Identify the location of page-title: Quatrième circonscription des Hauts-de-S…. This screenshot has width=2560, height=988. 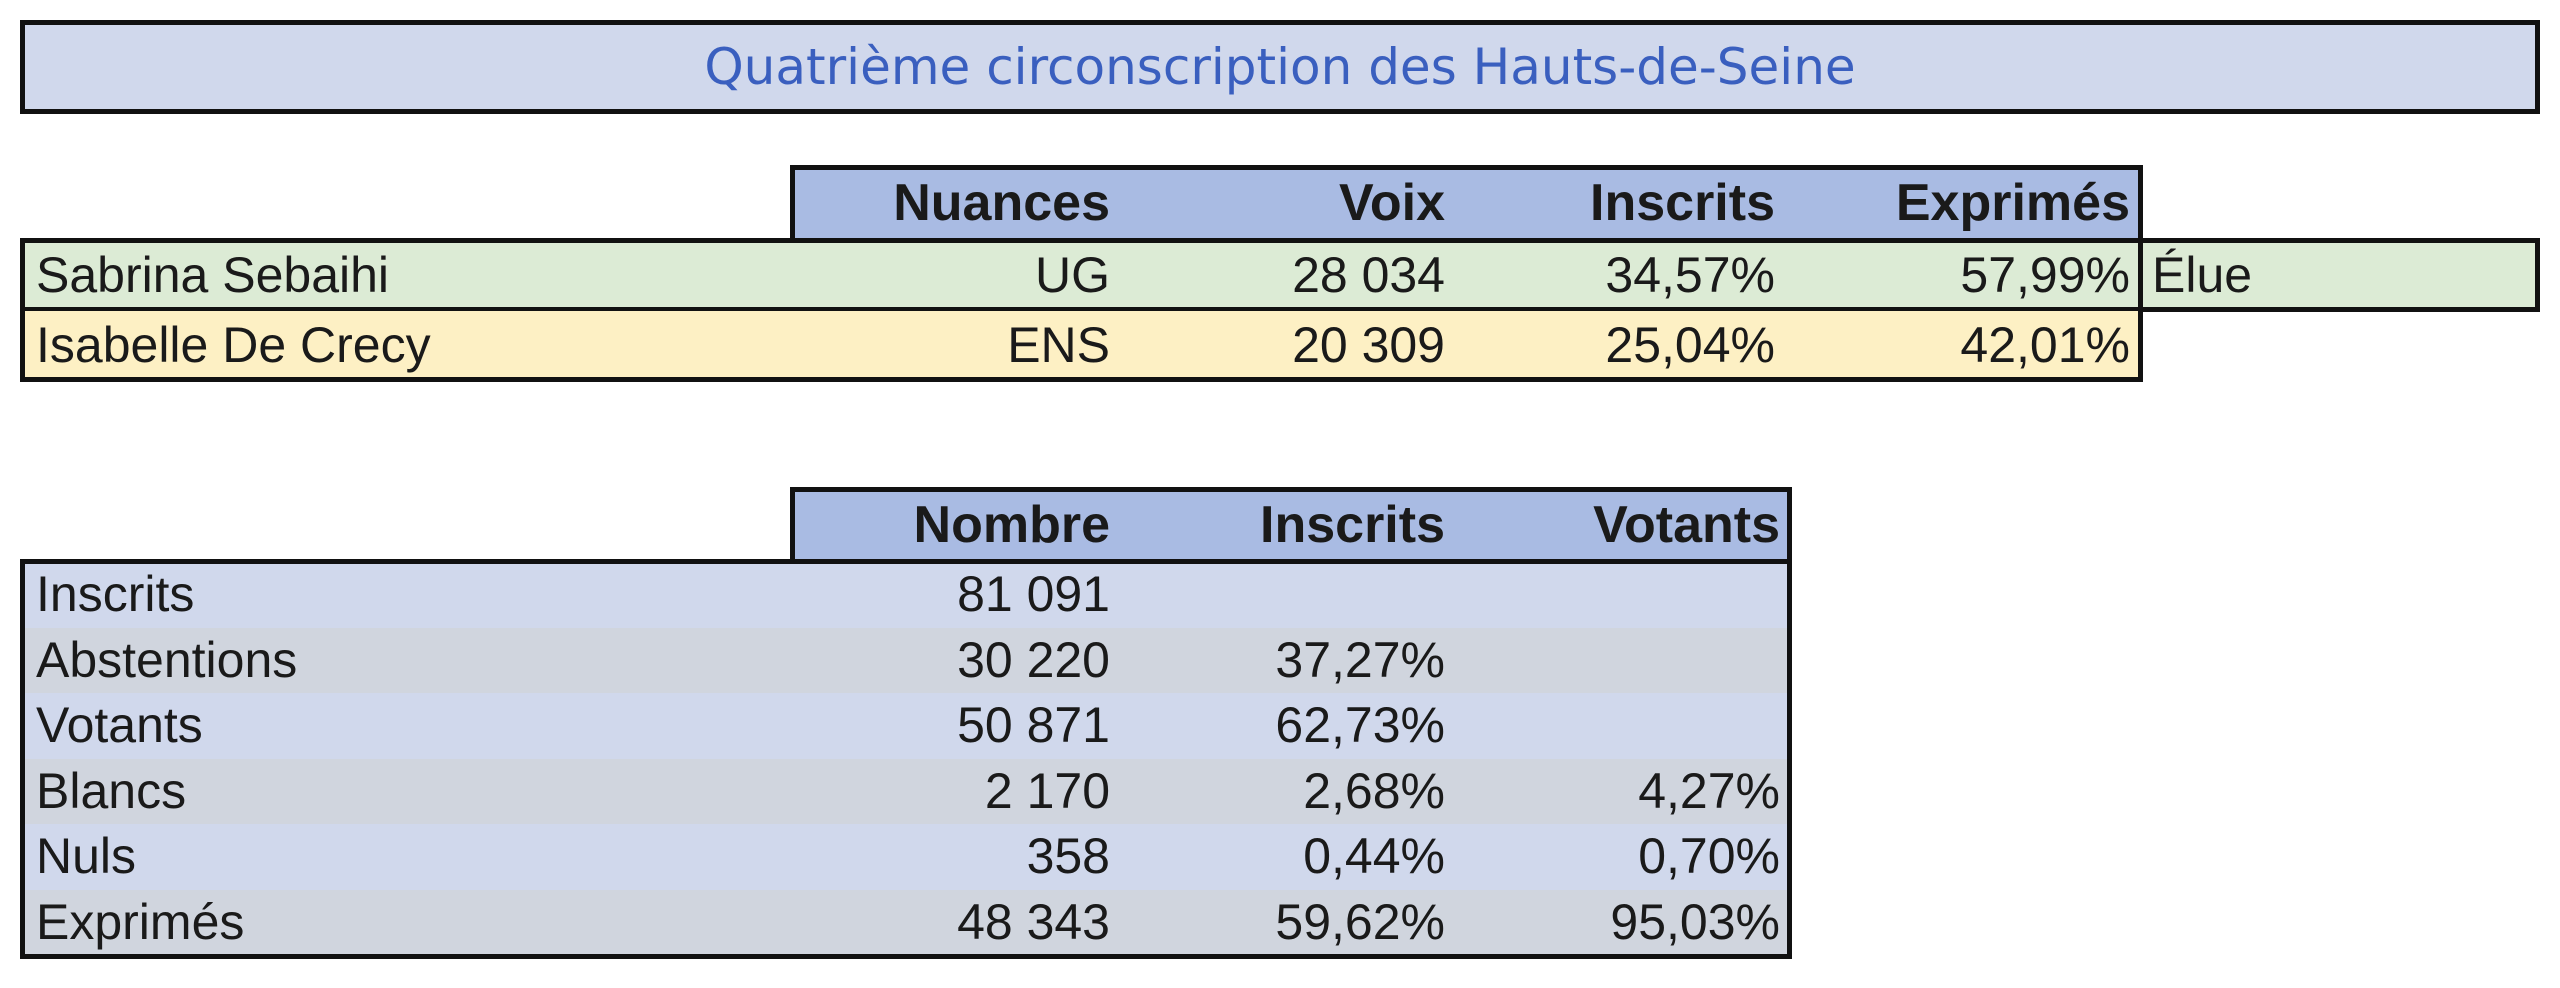
(1280, 67).